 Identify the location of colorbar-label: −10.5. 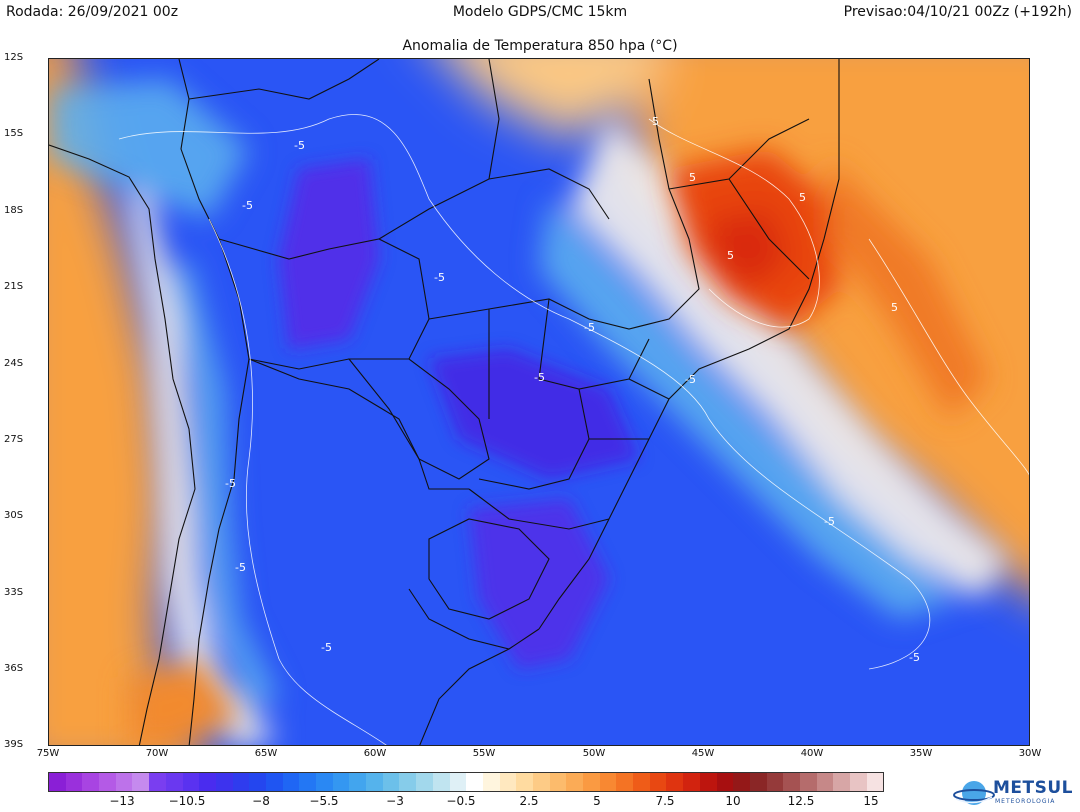
(187, 801).